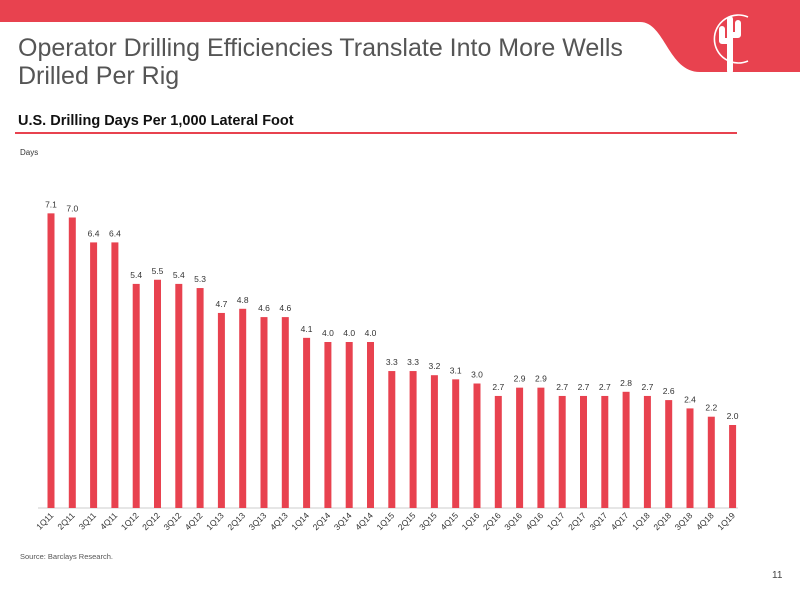 This screenshot has height=600, width=800. What do you see at coordinates (322, 521) in the screenshot?
I see `x-tick-label-2Q14: 2Q14` at bounding box center [322, 521].